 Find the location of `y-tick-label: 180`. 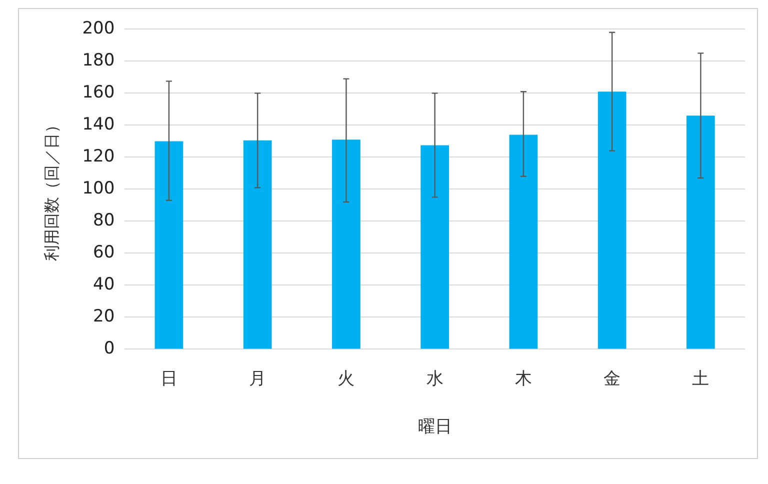

y-tick-label: 180 is located at coordinates (98, 60).